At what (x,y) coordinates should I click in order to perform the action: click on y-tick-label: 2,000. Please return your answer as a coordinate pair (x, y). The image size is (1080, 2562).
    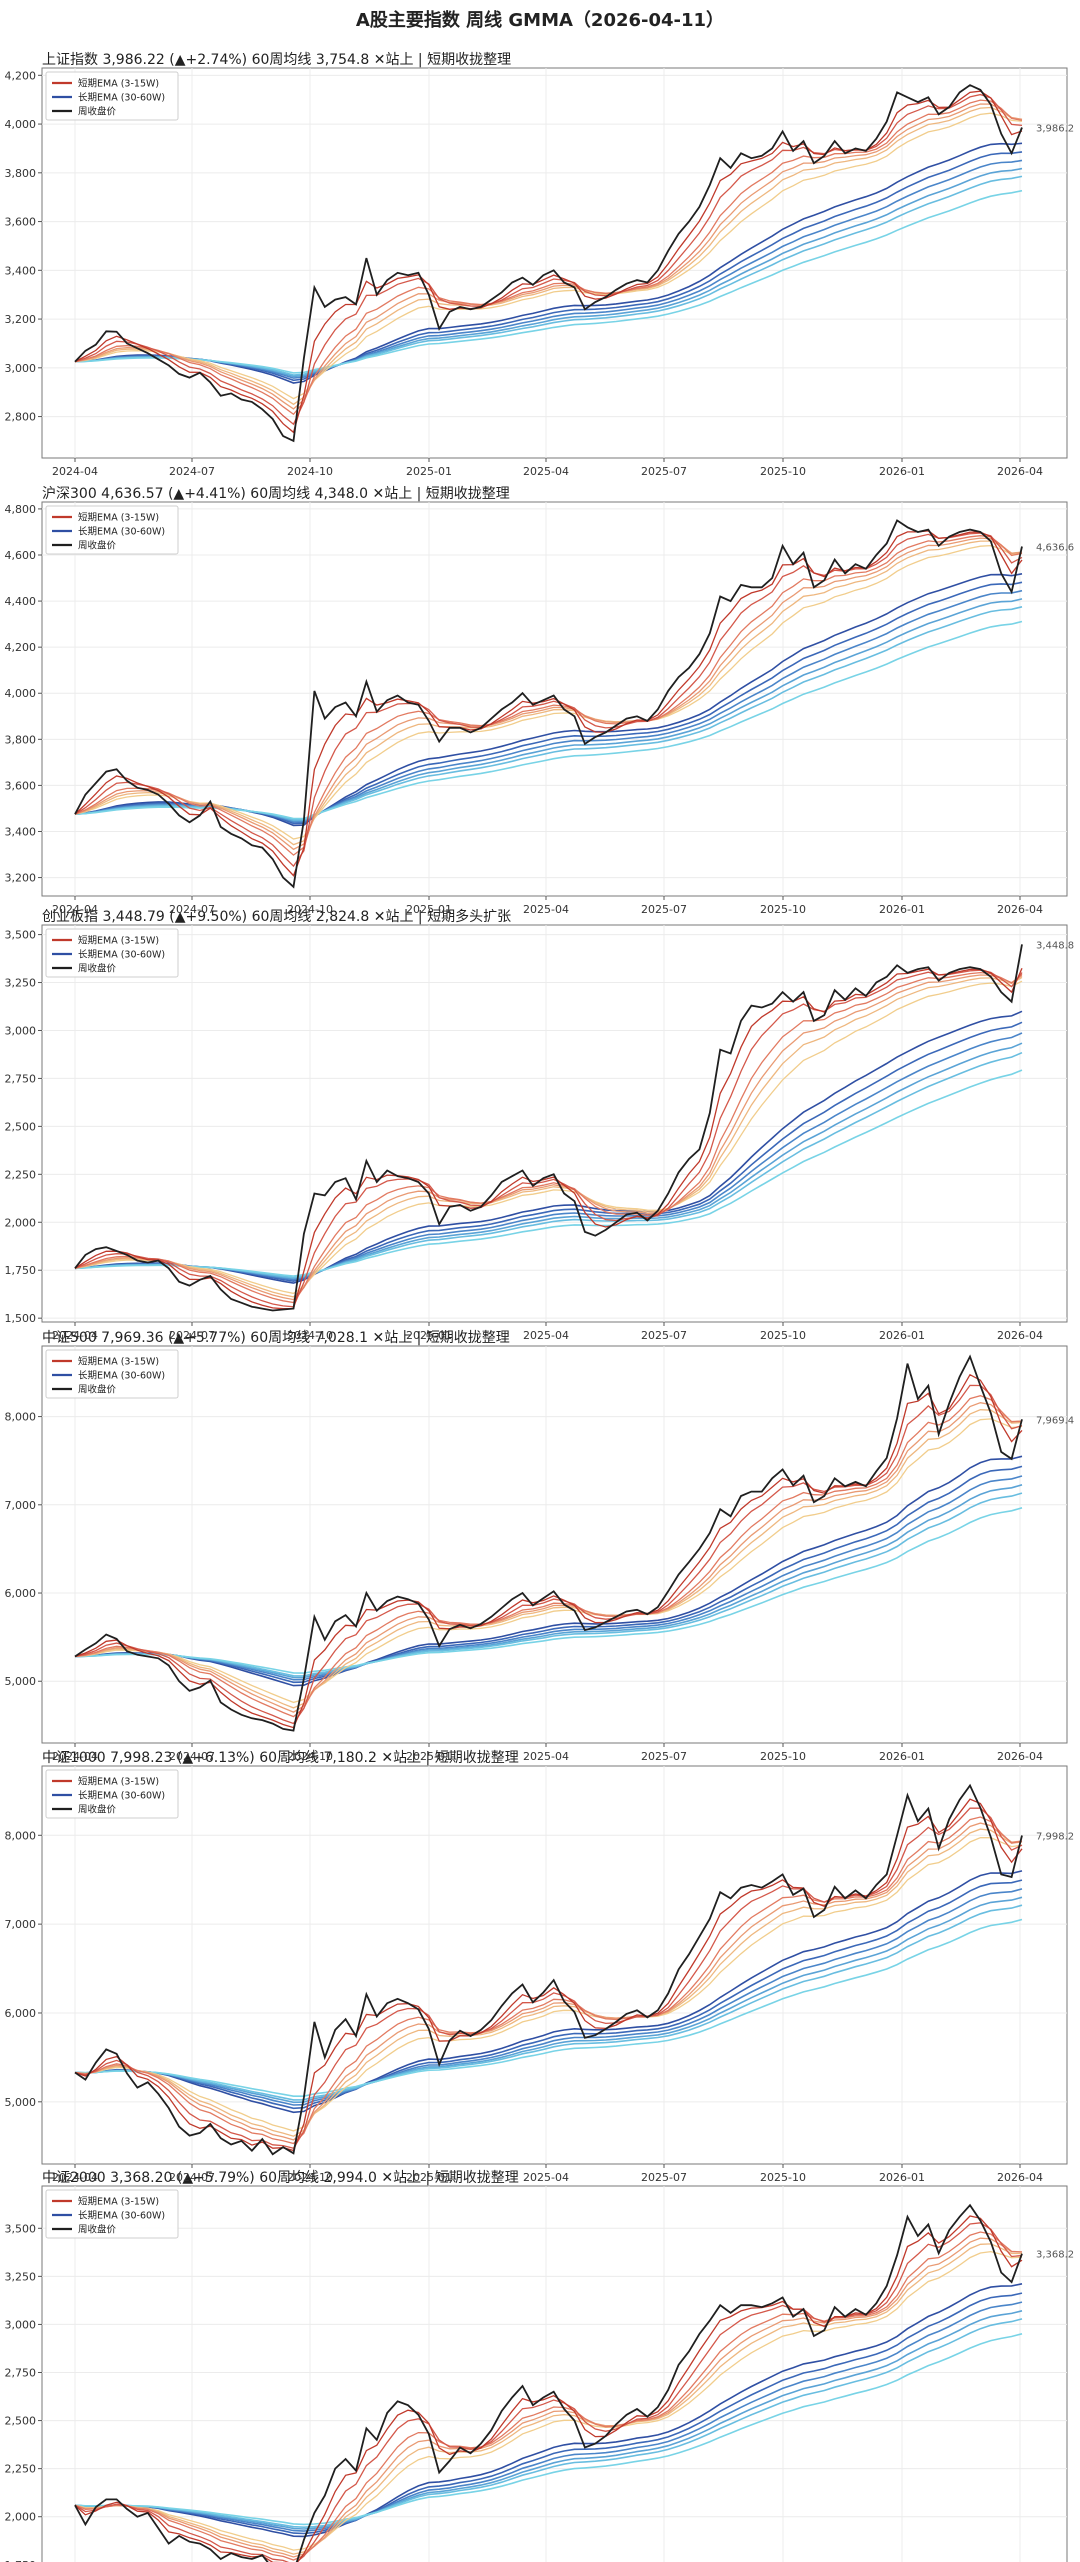
    Looking at the image, I should click on (21, 2517).